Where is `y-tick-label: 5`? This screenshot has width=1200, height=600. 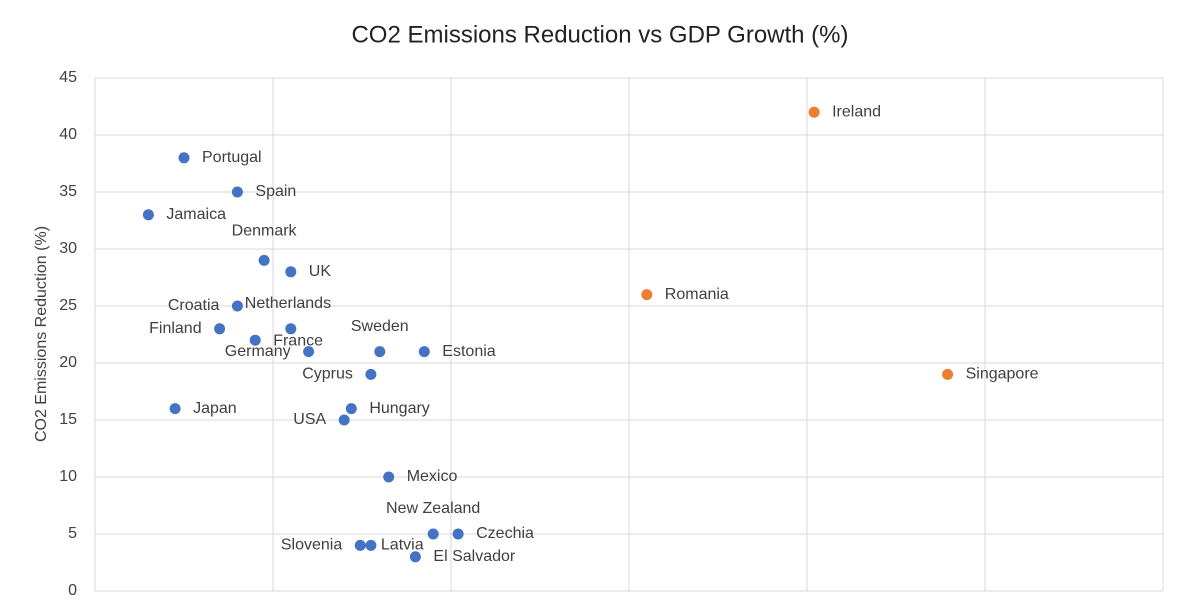 y-tick-label: 5 is located at coordinates (72, 533).